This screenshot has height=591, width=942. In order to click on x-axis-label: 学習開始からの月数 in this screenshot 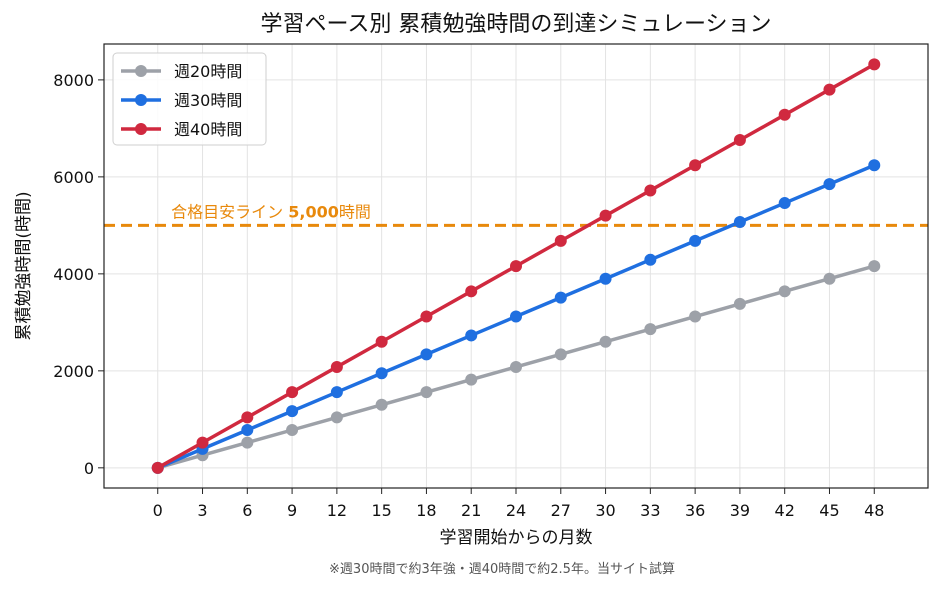, I will do `click(516, 538)`.